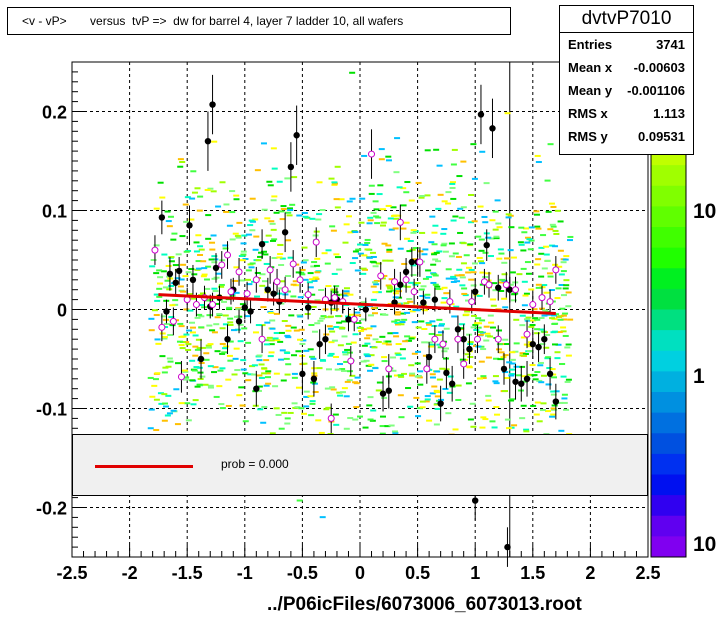  I want to click on colorbar-segment, so click(668, 217).